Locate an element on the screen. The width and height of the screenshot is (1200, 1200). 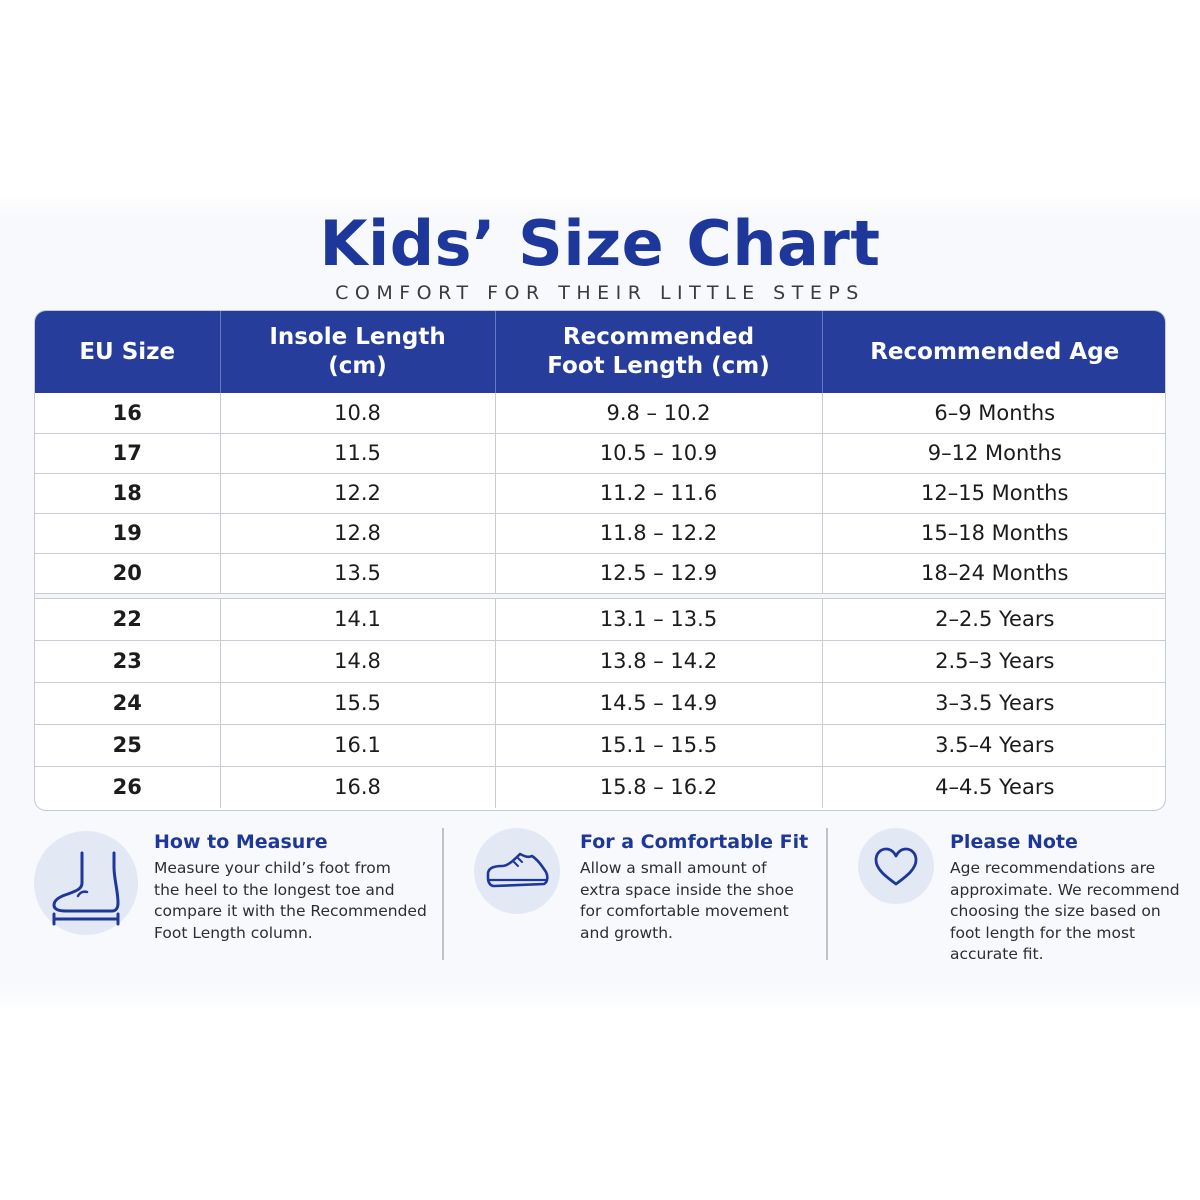
insole-length-cell: 14.1 is located at coordinates (358, 619).